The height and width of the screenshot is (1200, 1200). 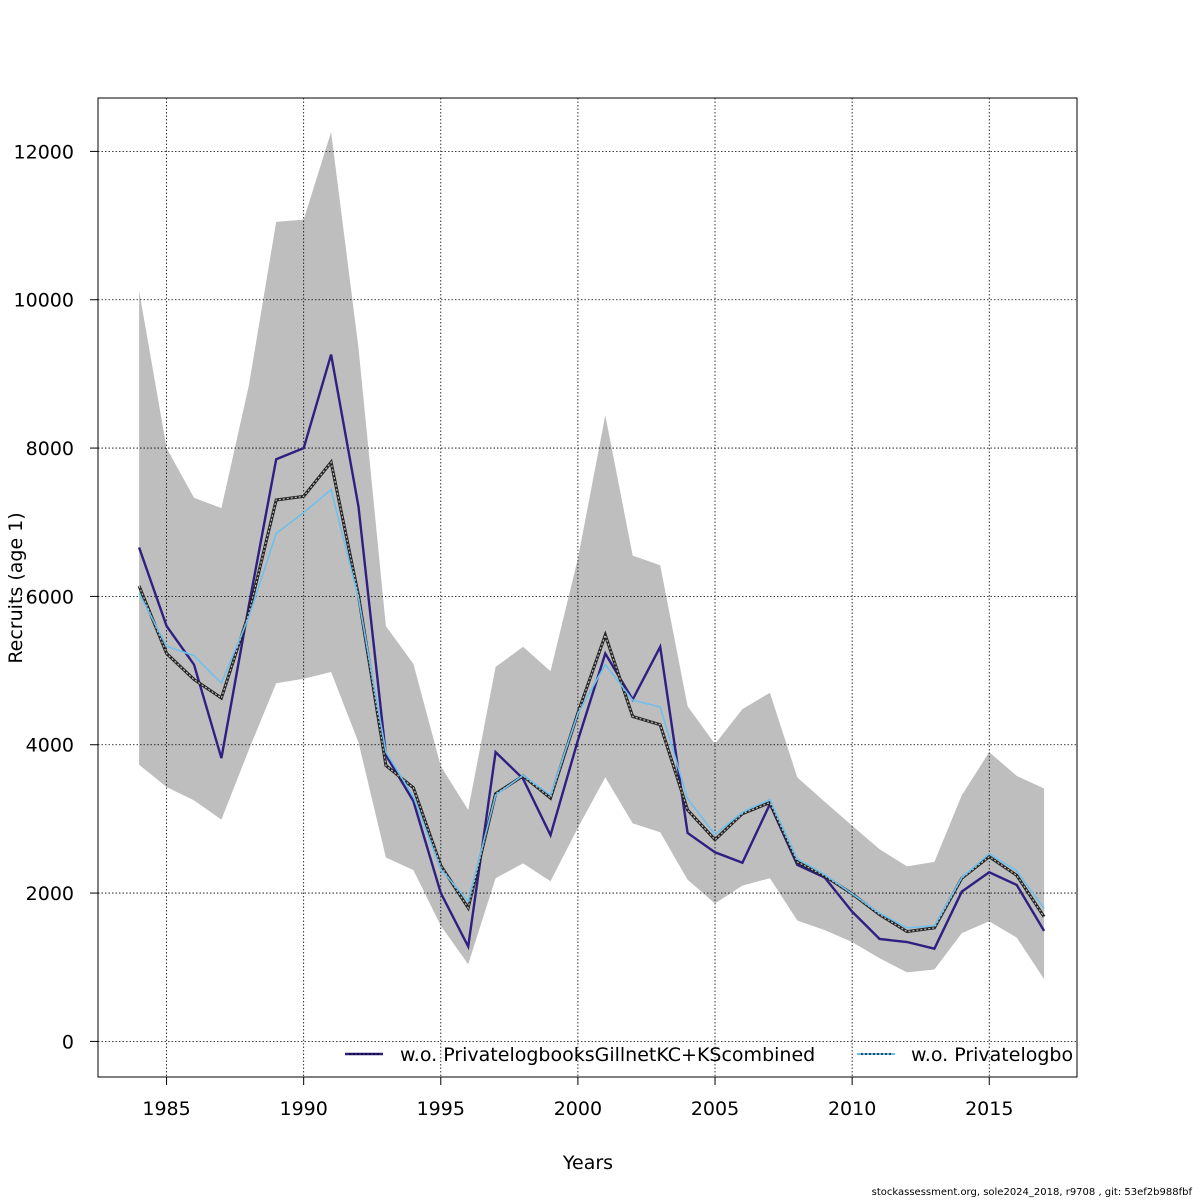 What do you see at coordinates (50, 449) in the screenshot?
I see `y-tick-label: 8000` at bounding box center [50, 449].